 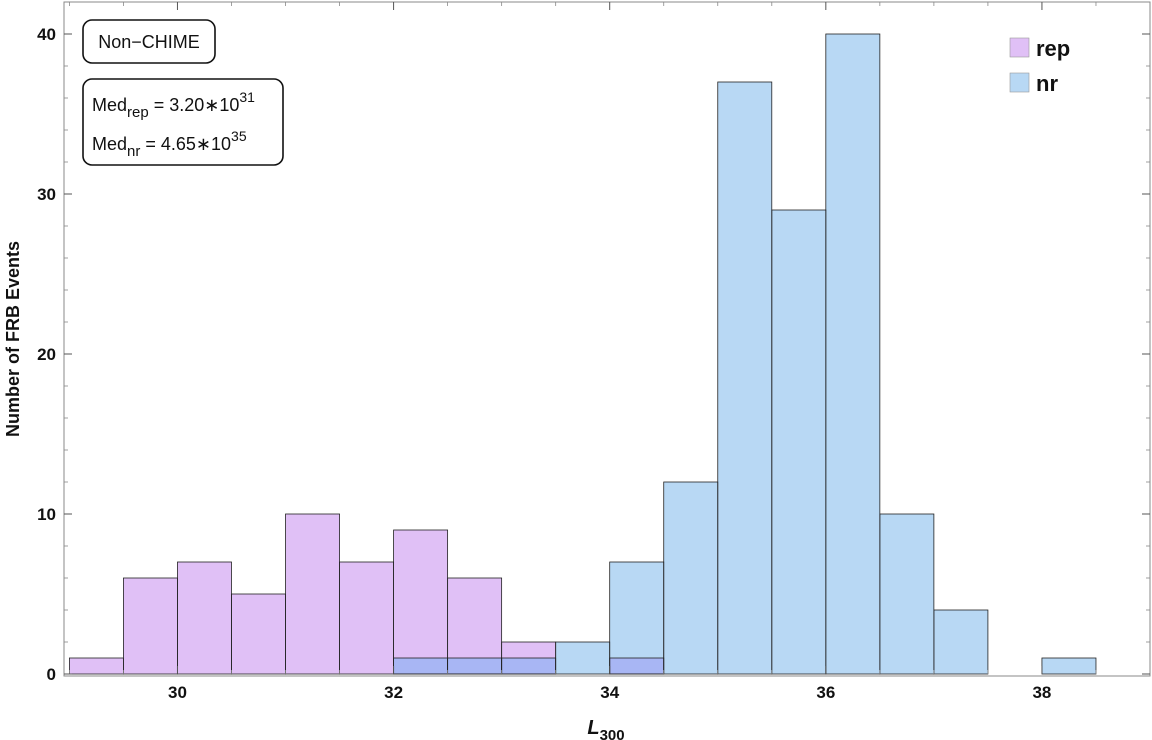 I want to click on y-tick-label: 40, so click(x=46, y=34).